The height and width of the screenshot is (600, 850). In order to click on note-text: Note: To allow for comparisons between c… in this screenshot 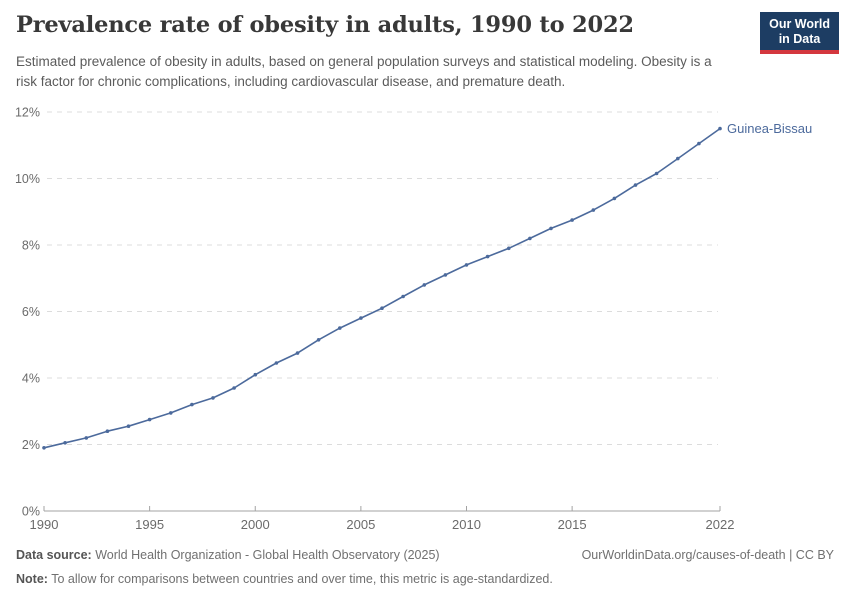, I will do `click(425, 579)`.